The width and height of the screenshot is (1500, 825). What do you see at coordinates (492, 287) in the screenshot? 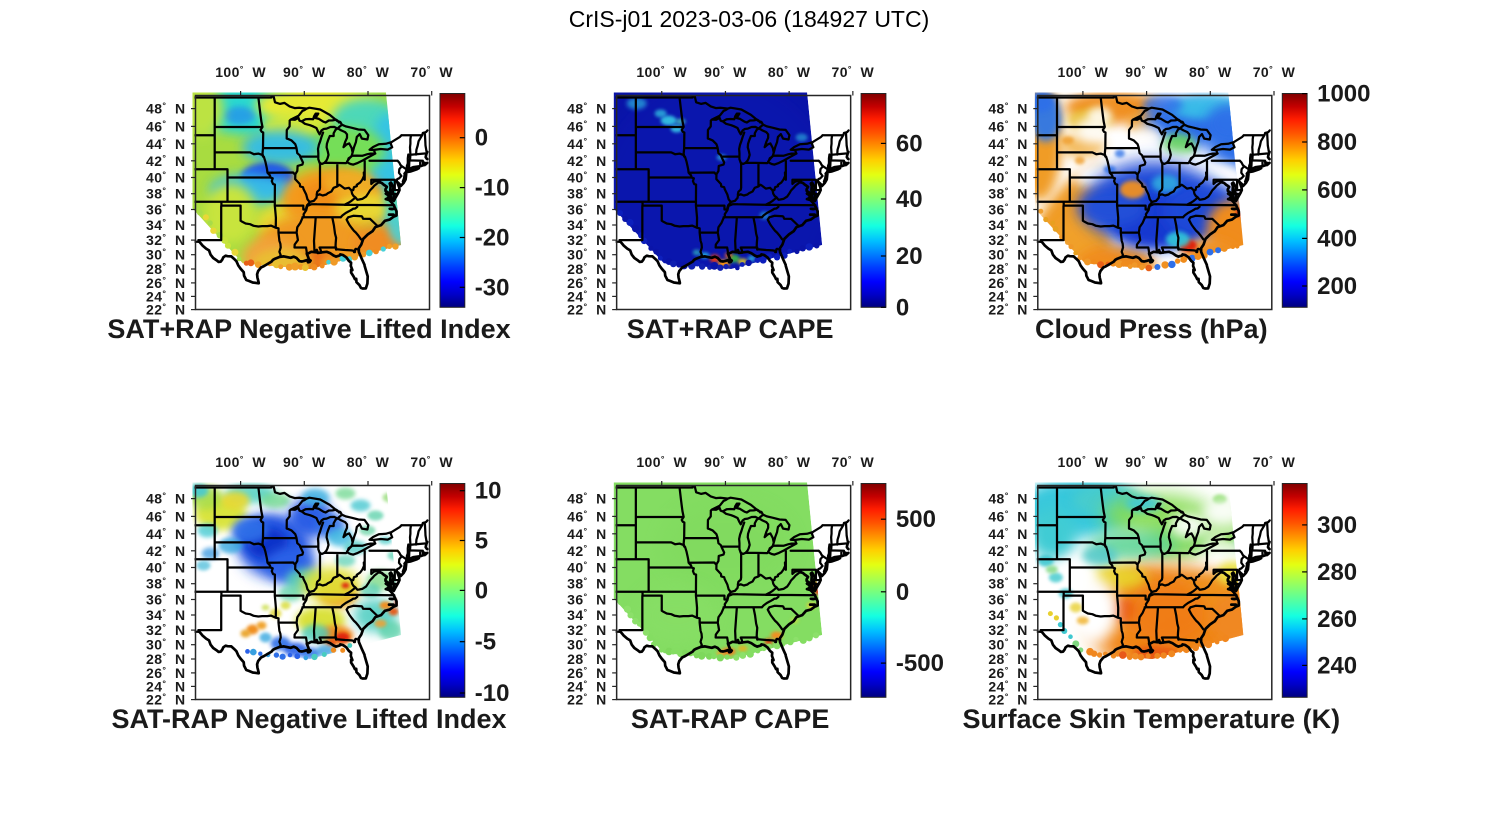
I see `svg-text: -30` at bounding box center [492, 287].